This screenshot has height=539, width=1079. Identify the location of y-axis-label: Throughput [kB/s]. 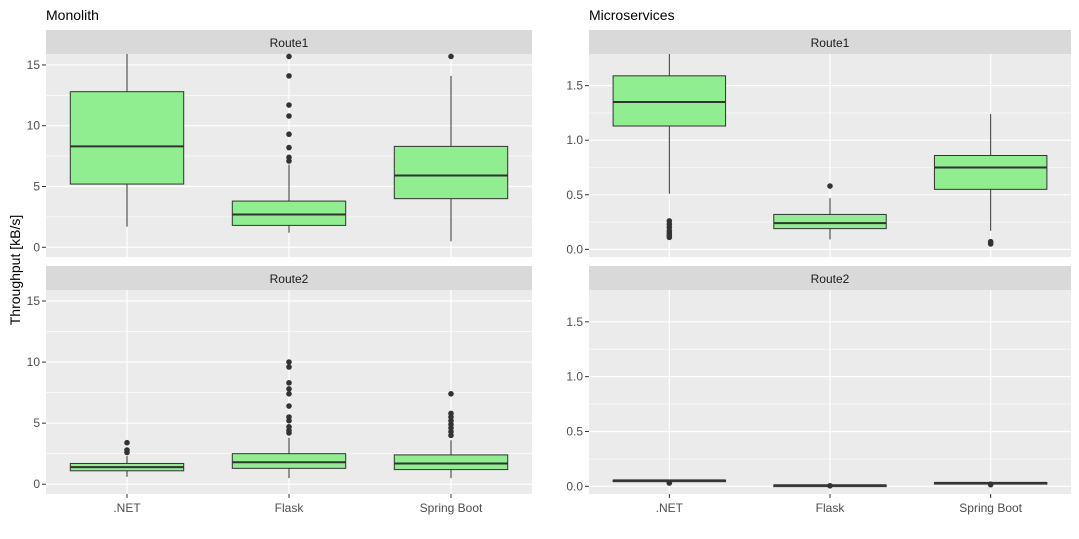
(15, 270).